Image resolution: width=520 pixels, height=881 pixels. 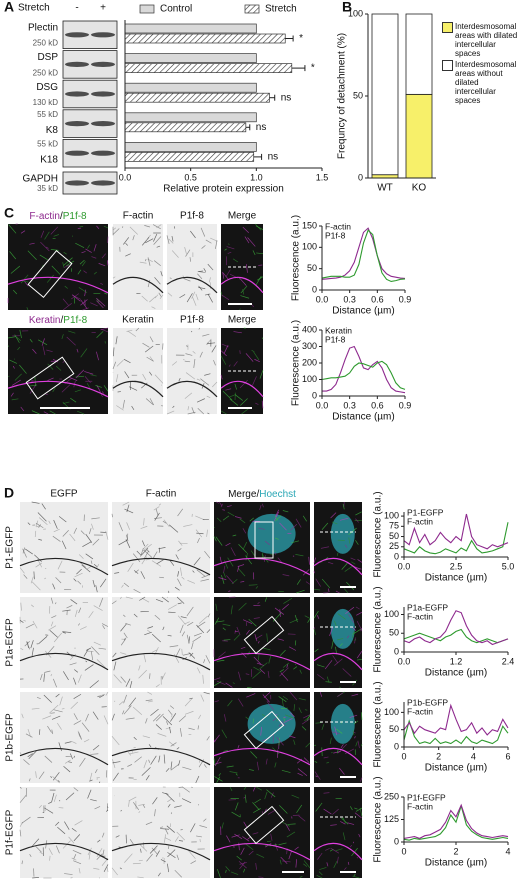 What do you see at coordinates (427, 702) in the screenshot?
I see `legend-label: P1b-EGFP` at bounding box center [427, 702].